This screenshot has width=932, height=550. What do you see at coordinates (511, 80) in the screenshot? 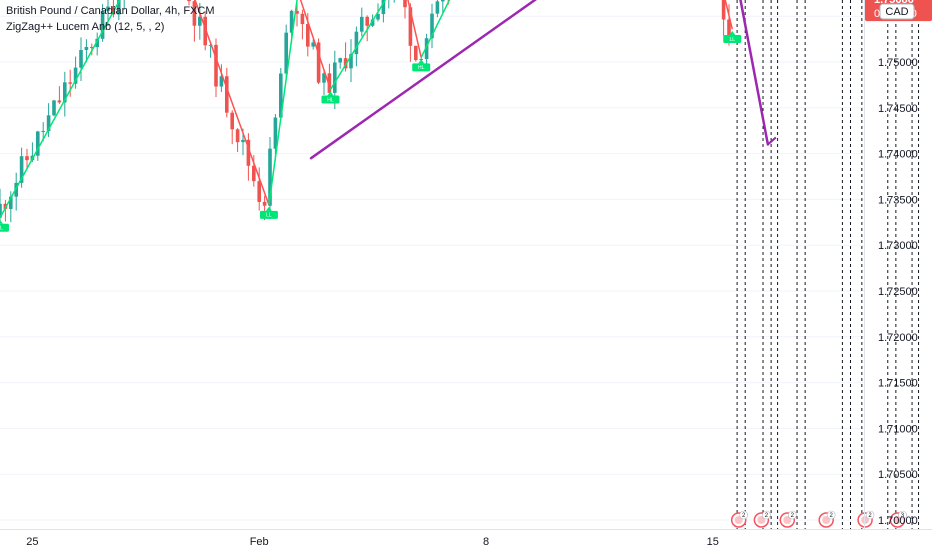
I see `channel-lower-line` at bounding box center [511, 80].